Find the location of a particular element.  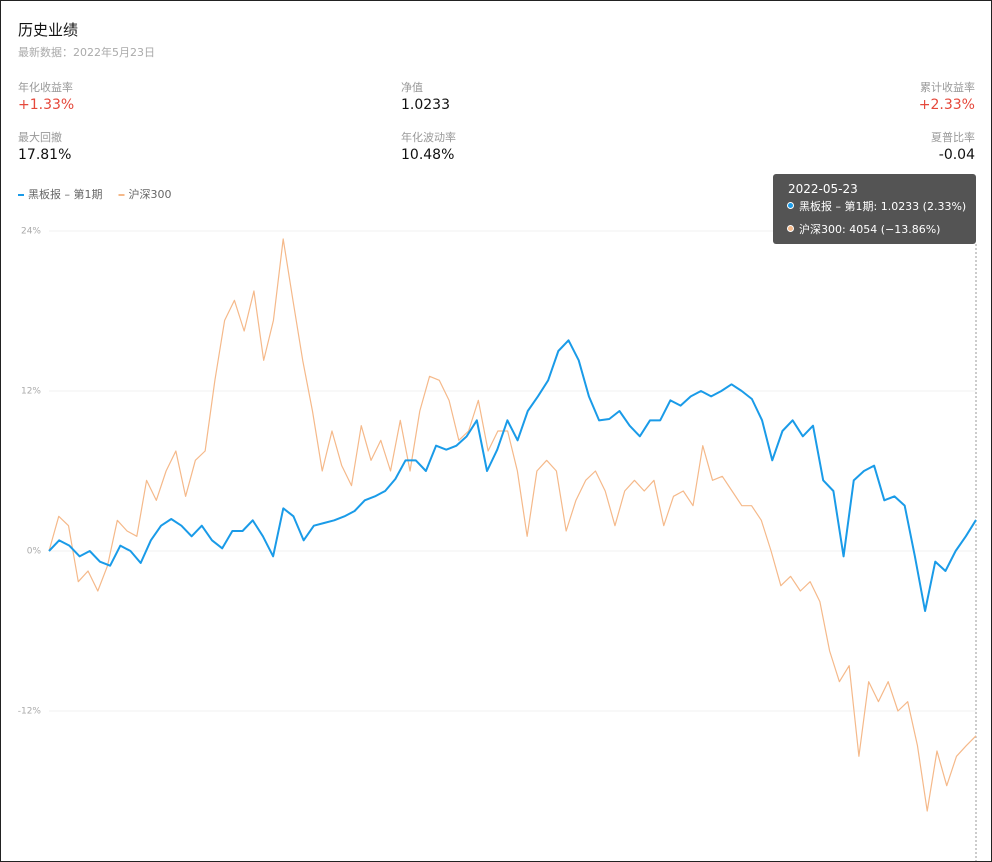

y-tick-label: -12% is located at coordinates (30, 712).